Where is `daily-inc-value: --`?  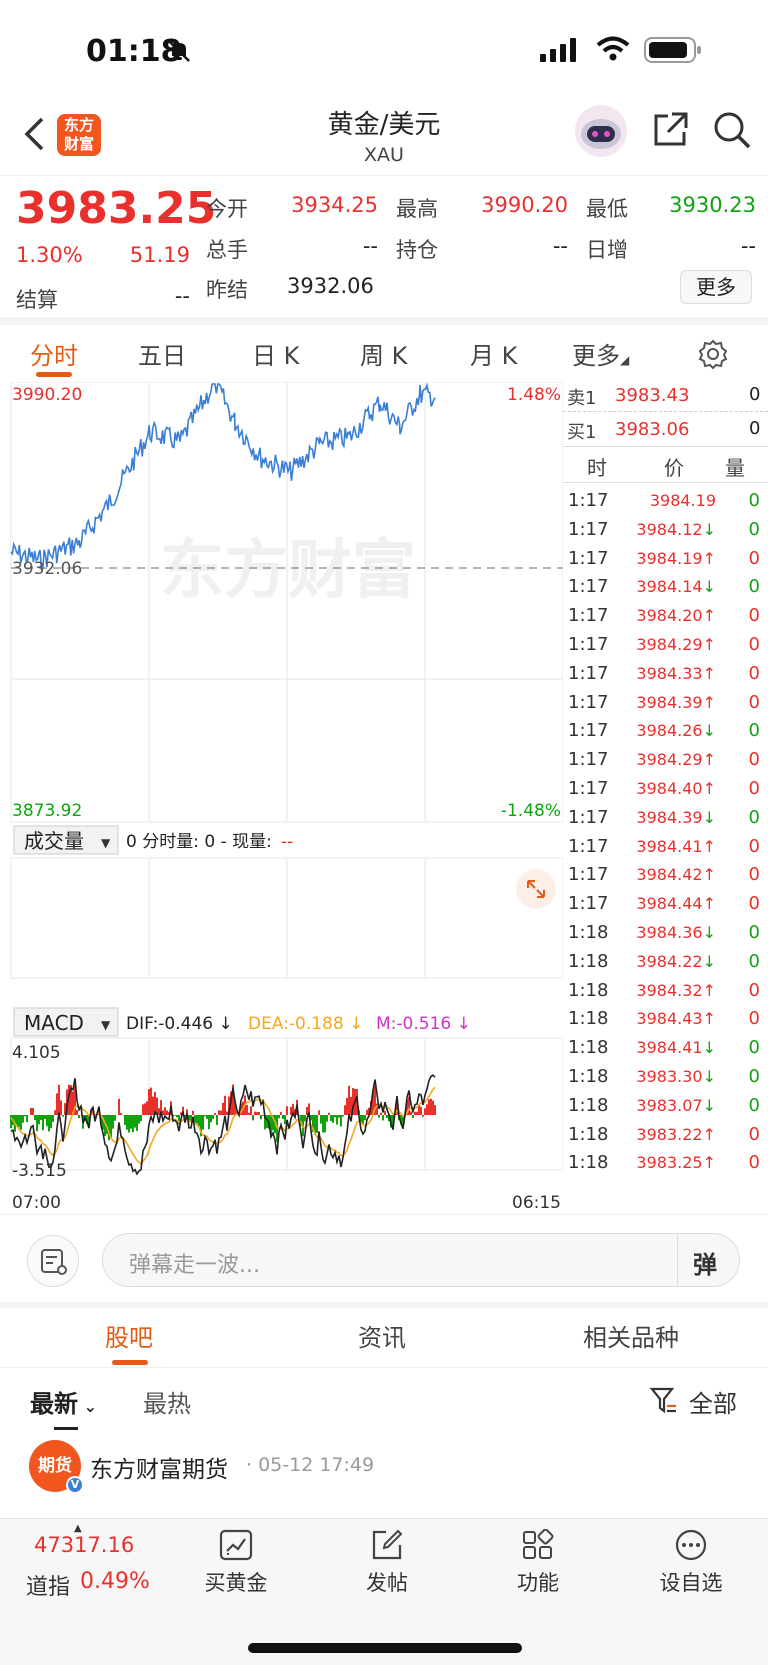
daily-inc-value: -- is located at coordinates (748, 246).